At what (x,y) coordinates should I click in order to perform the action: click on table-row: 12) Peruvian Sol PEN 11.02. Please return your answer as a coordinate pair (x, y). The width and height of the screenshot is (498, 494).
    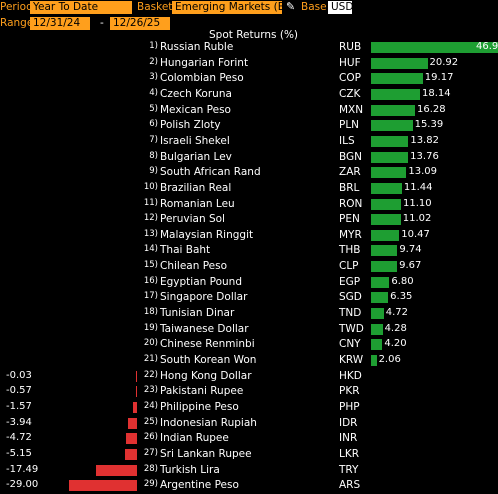
    Looking at the image, I should click on (249, 220).